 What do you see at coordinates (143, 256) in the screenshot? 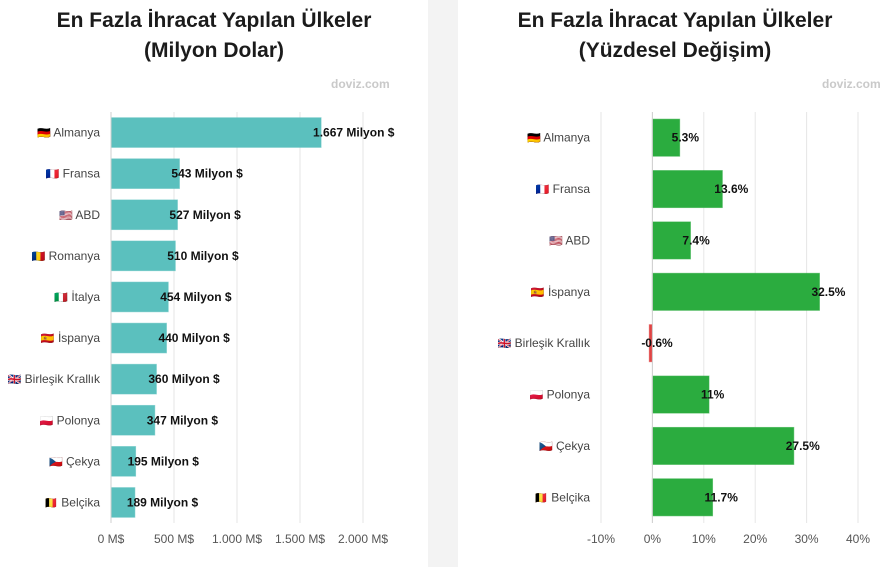
I see `bar-Romanya` at bounding box center [143, 256].